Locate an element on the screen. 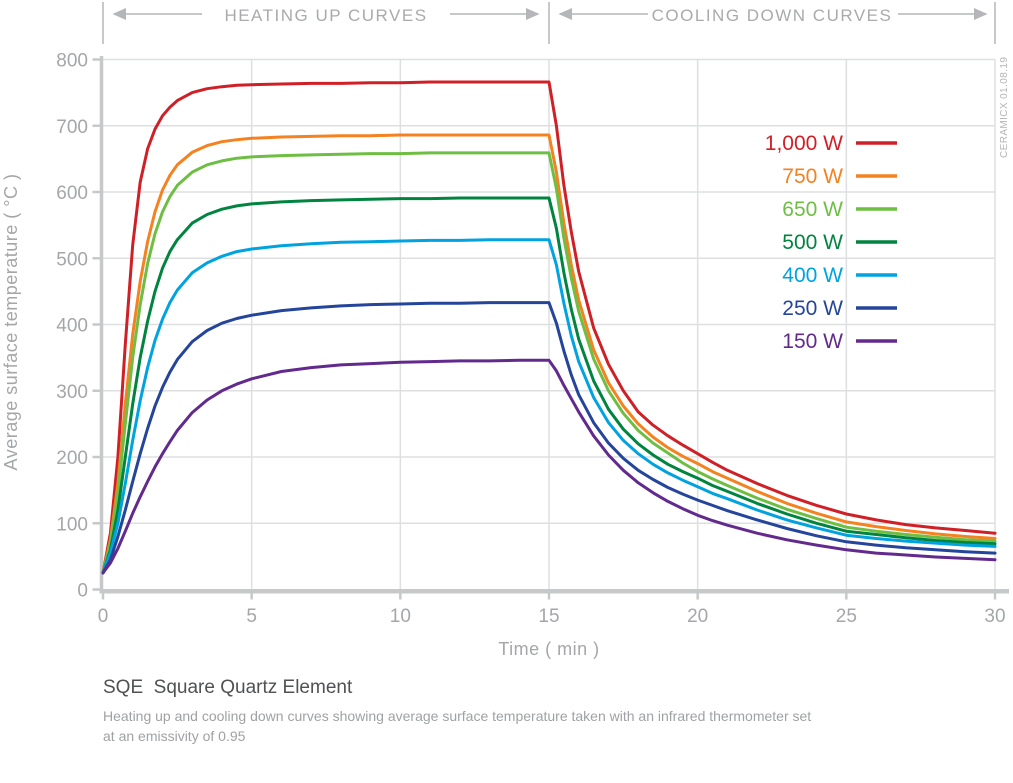 This screenshot has height=783, width=1013. heating-phase-label: HEATING UP CURVES is located at coordinates (325, 15).